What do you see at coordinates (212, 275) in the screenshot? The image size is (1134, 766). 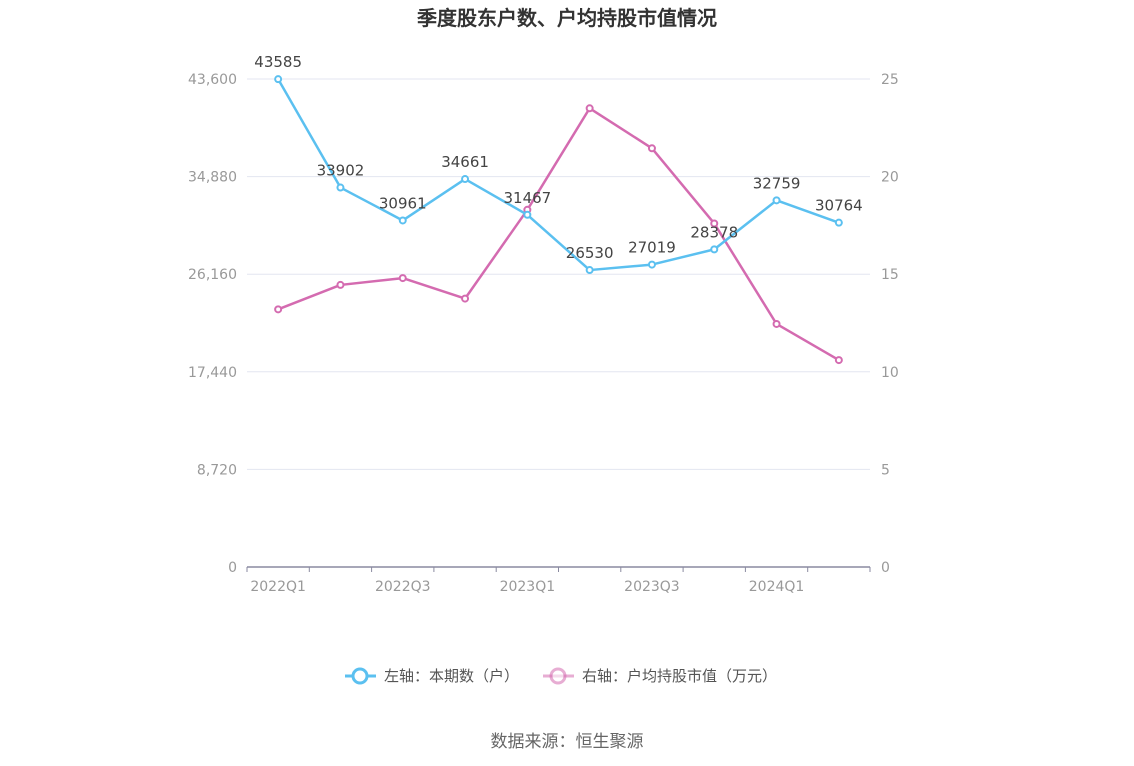 I see `left-axis-tick-label: 26,160` at bounding box center [212, 275].